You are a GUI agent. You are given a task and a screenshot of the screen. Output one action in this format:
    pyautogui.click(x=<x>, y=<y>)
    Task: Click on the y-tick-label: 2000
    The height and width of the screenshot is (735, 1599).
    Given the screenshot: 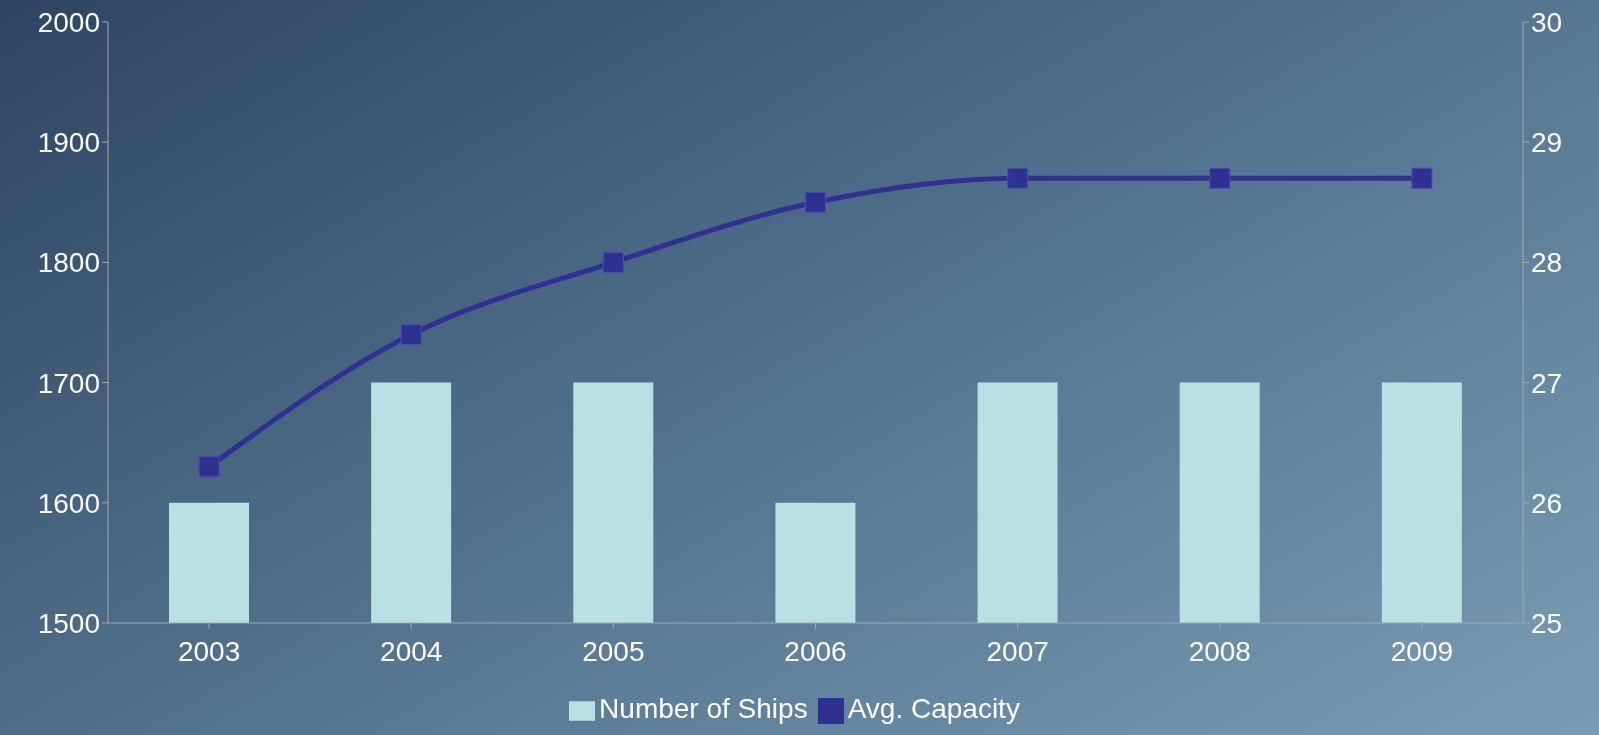 What is the action you would take?
    pyautogui.click(x=68, y=22)
    